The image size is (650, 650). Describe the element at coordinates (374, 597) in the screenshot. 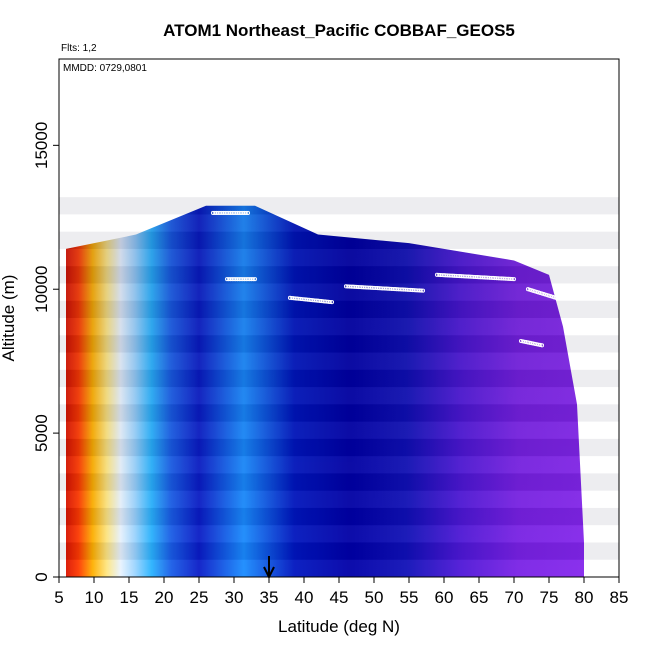

I see `x-tick-label: 50` at that location.